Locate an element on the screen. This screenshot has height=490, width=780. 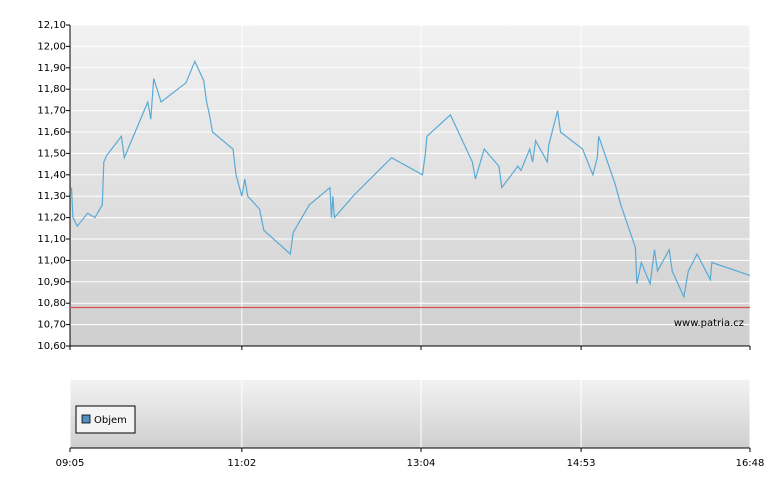
y-tick-label: 12,10 is located at coordinates (51, 25).